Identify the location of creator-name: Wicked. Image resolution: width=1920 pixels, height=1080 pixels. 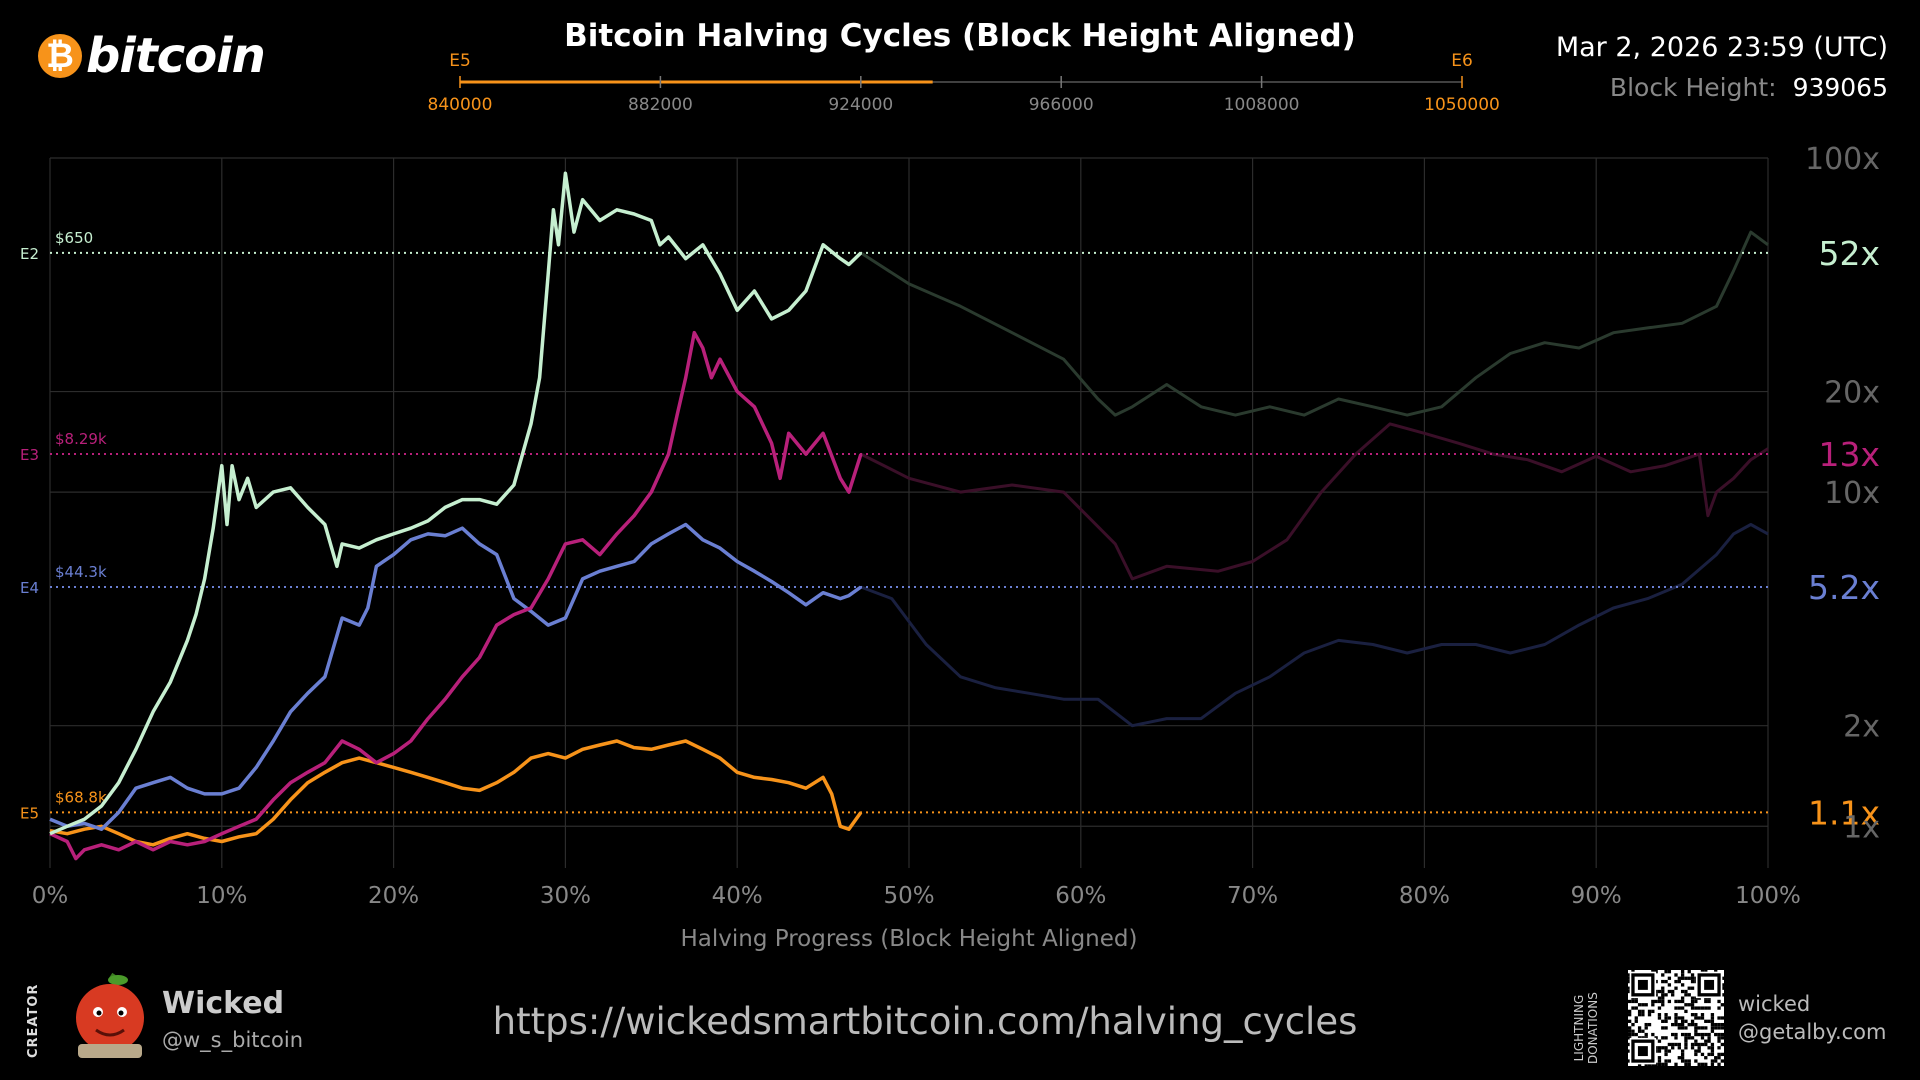
(223, 1003).